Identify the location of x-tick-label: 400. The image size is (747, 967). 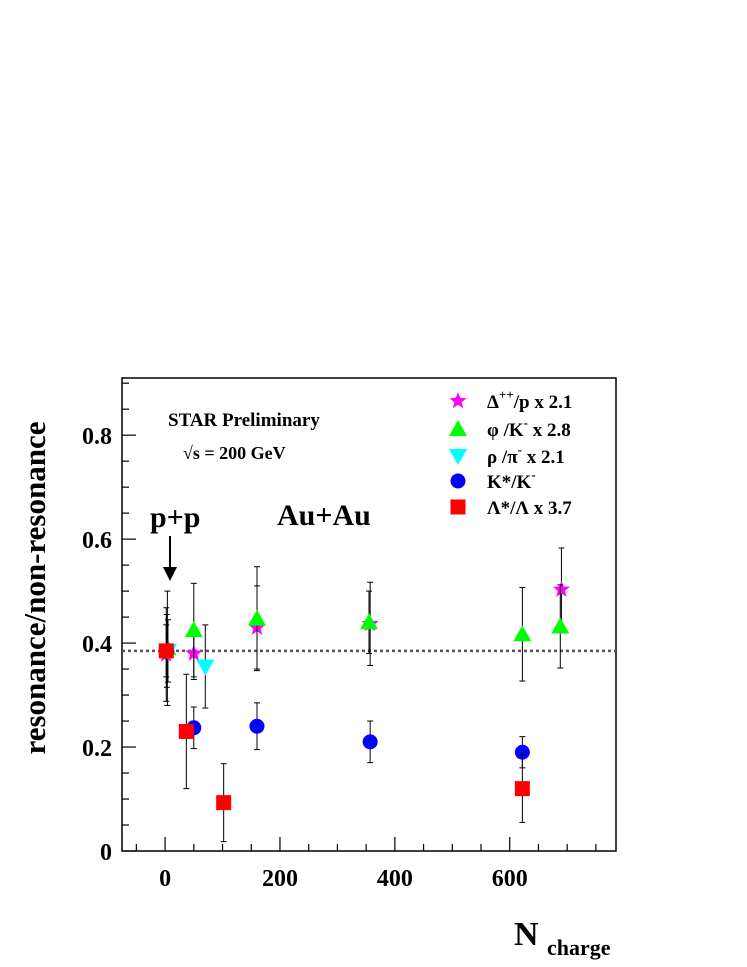
(395, 879).